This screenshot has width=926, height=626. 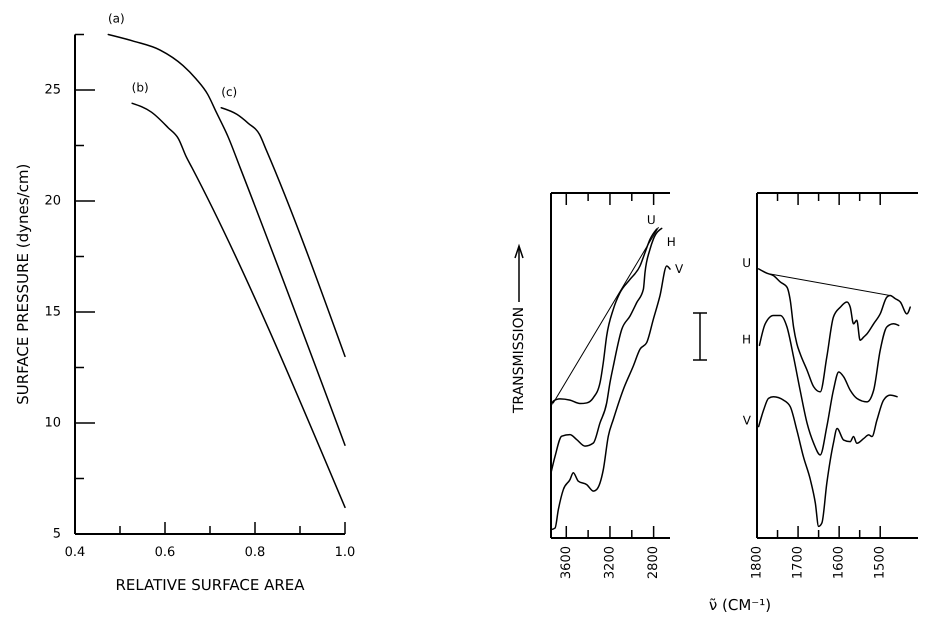 What do you see at coordinates (880, 563) in the screenshot?
I see `x-tick-label: 1500` at bounding box center [880, 563].